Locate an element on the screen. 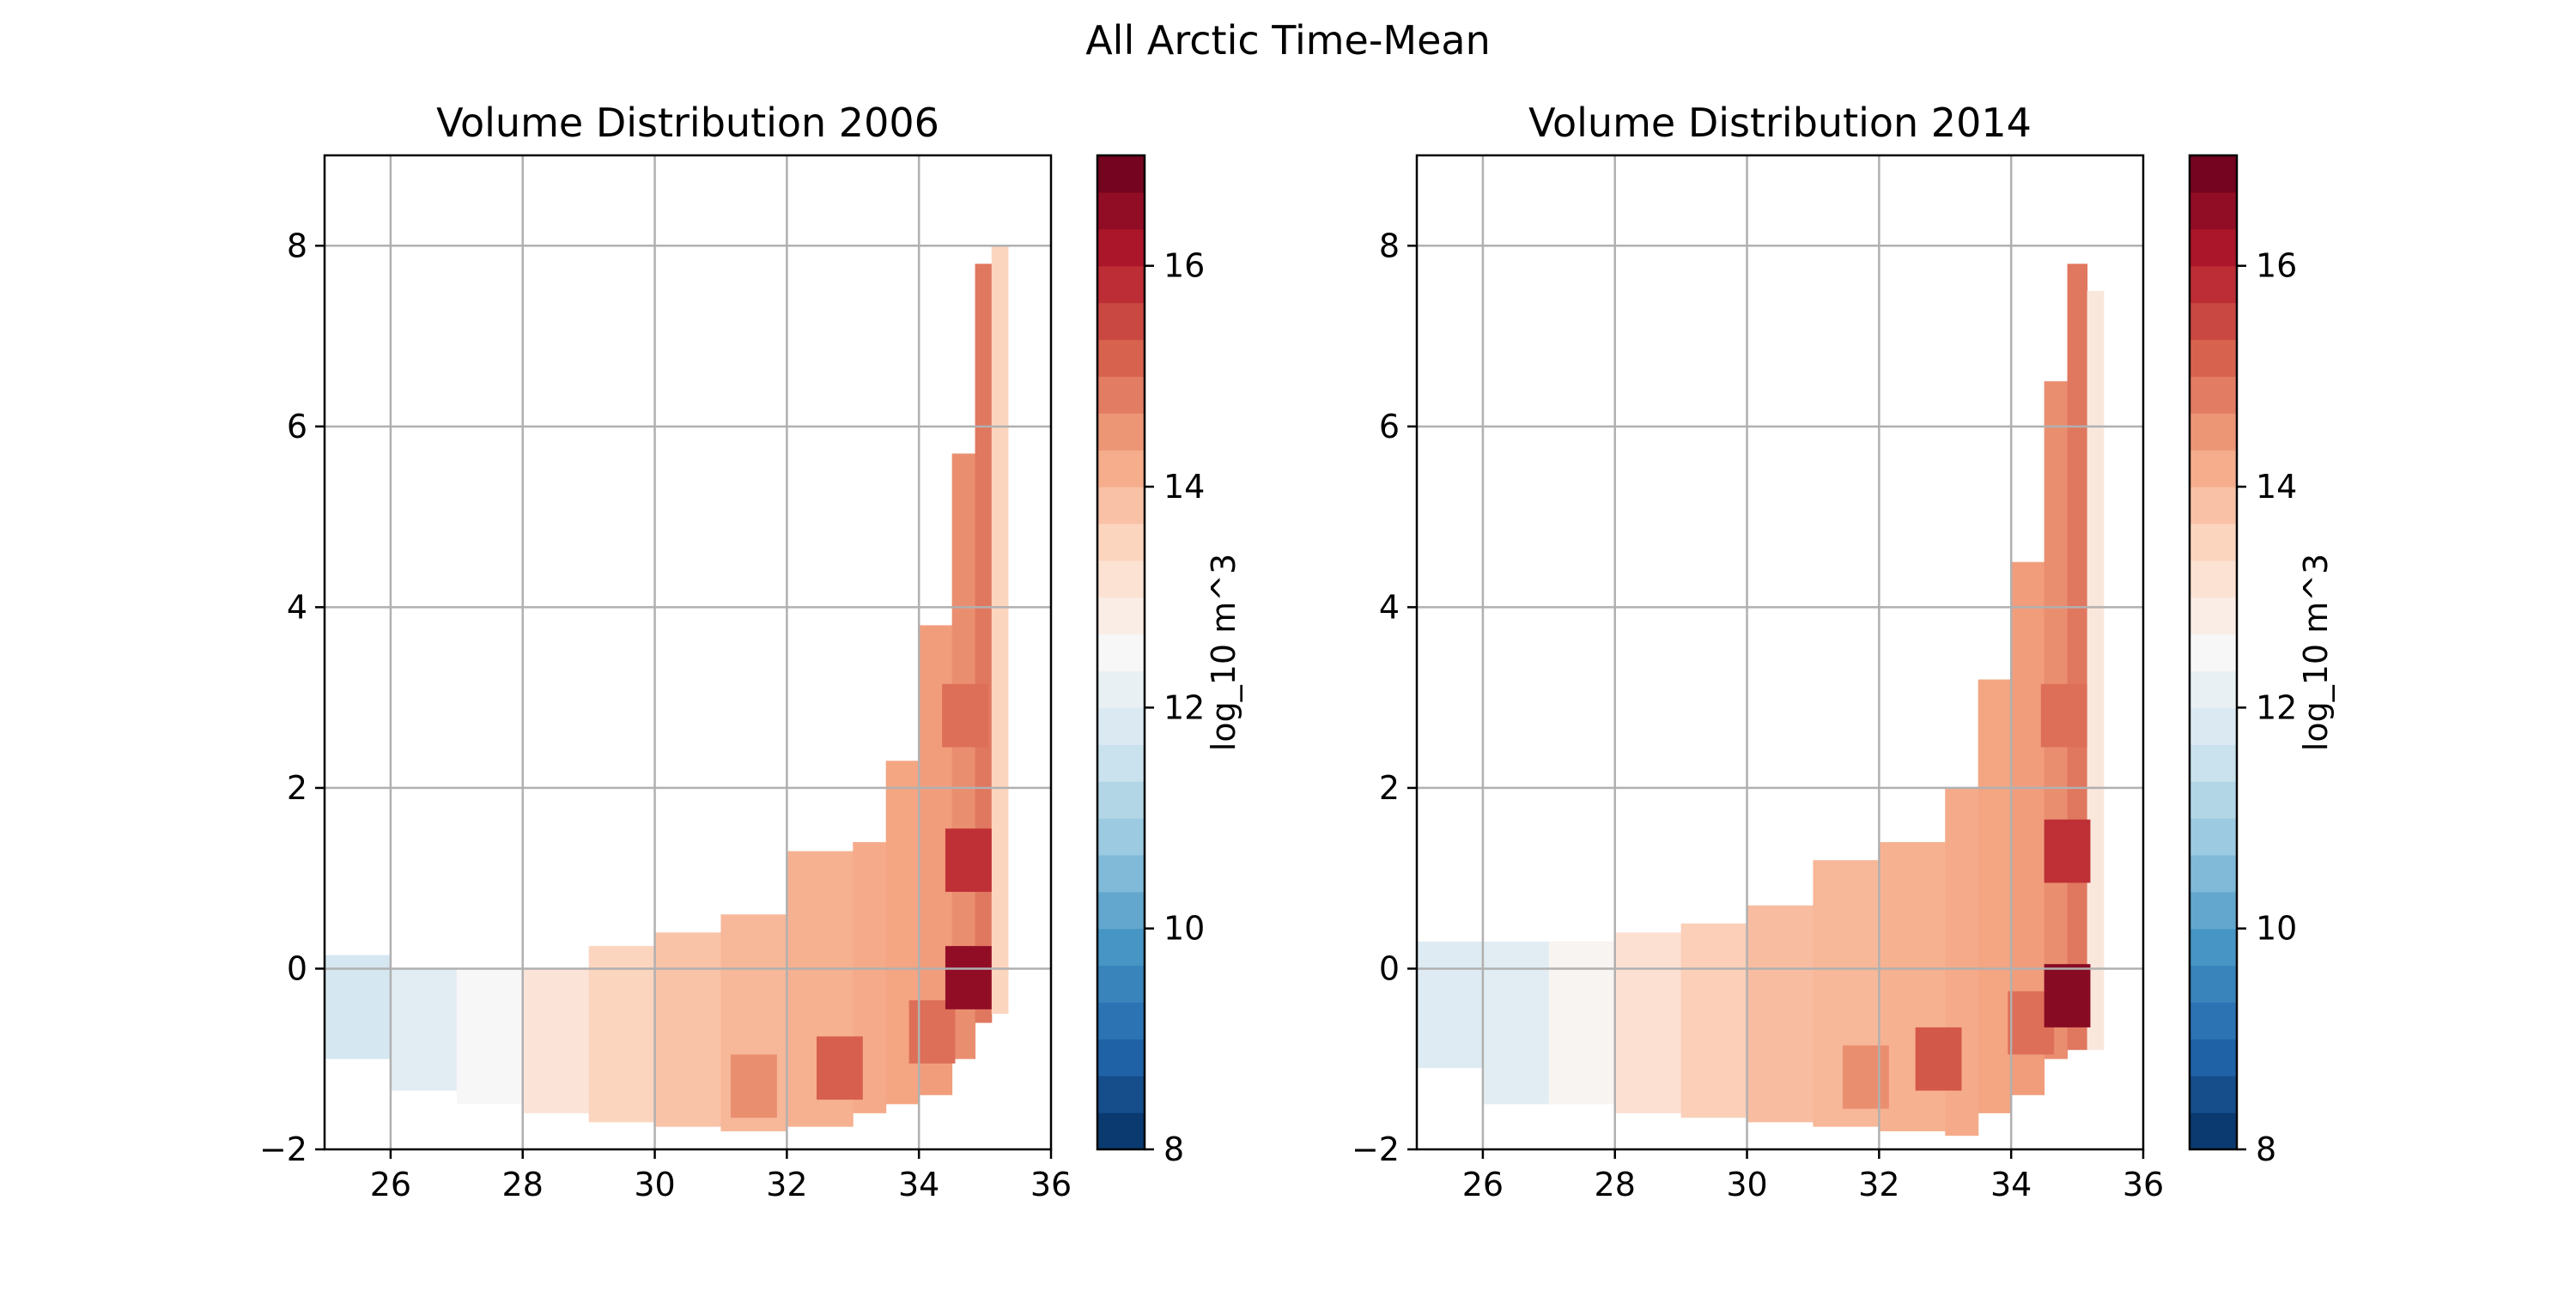 This screenshot has height=1291, width=2576. colorbar-frame is located at coordinates (2214, 653).